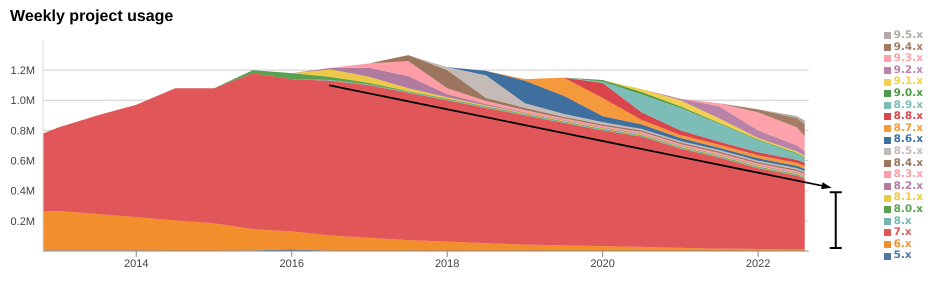 Image resolution: width=941 pixels, height=283 pixels. What do you see at coordinates (907, 139) in the screenshot?
I see `legend-label: 8.6.x` at bounding box center [907, 139].